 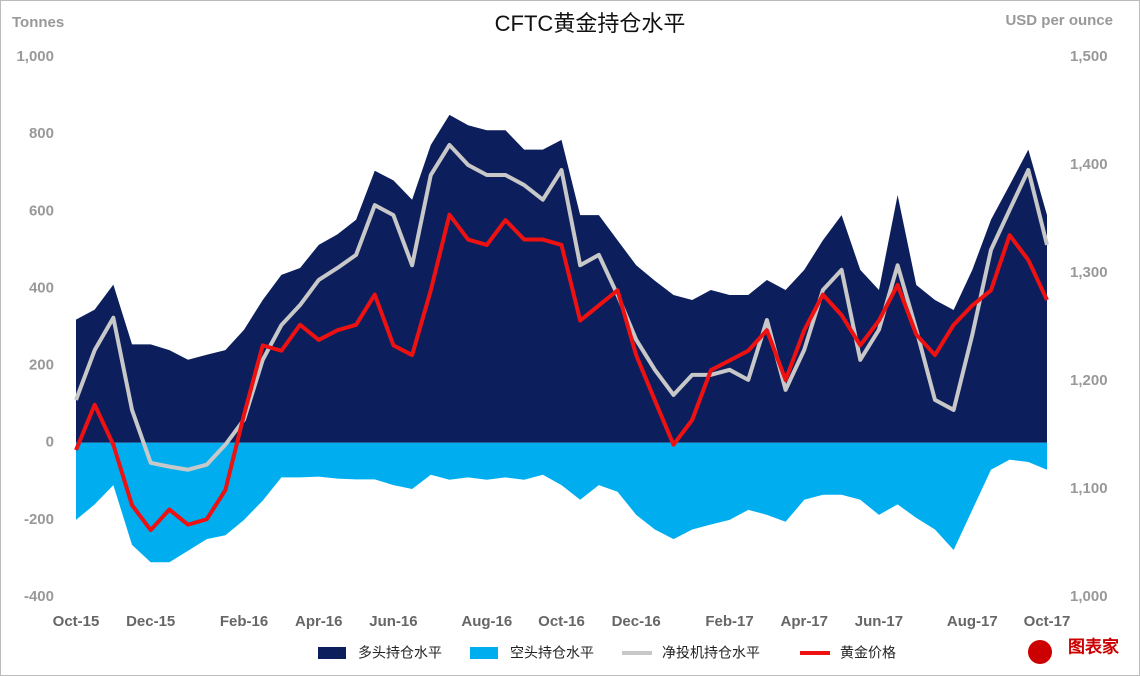 What do you see at coordinates (39, 519) in the screenshot?
I see `y-tick-label: -200` at bounding box center [39, 519].